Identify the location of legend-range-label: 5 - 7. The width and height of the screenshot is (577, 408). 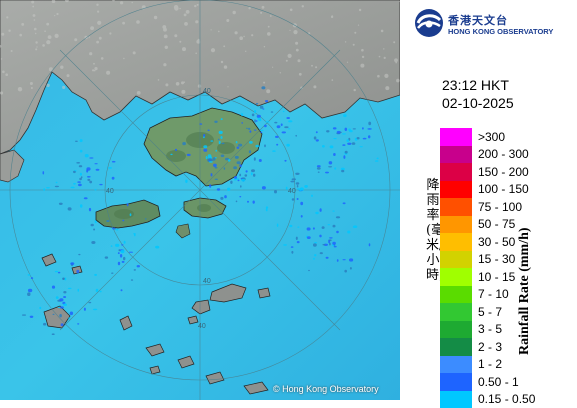
(490, 312).